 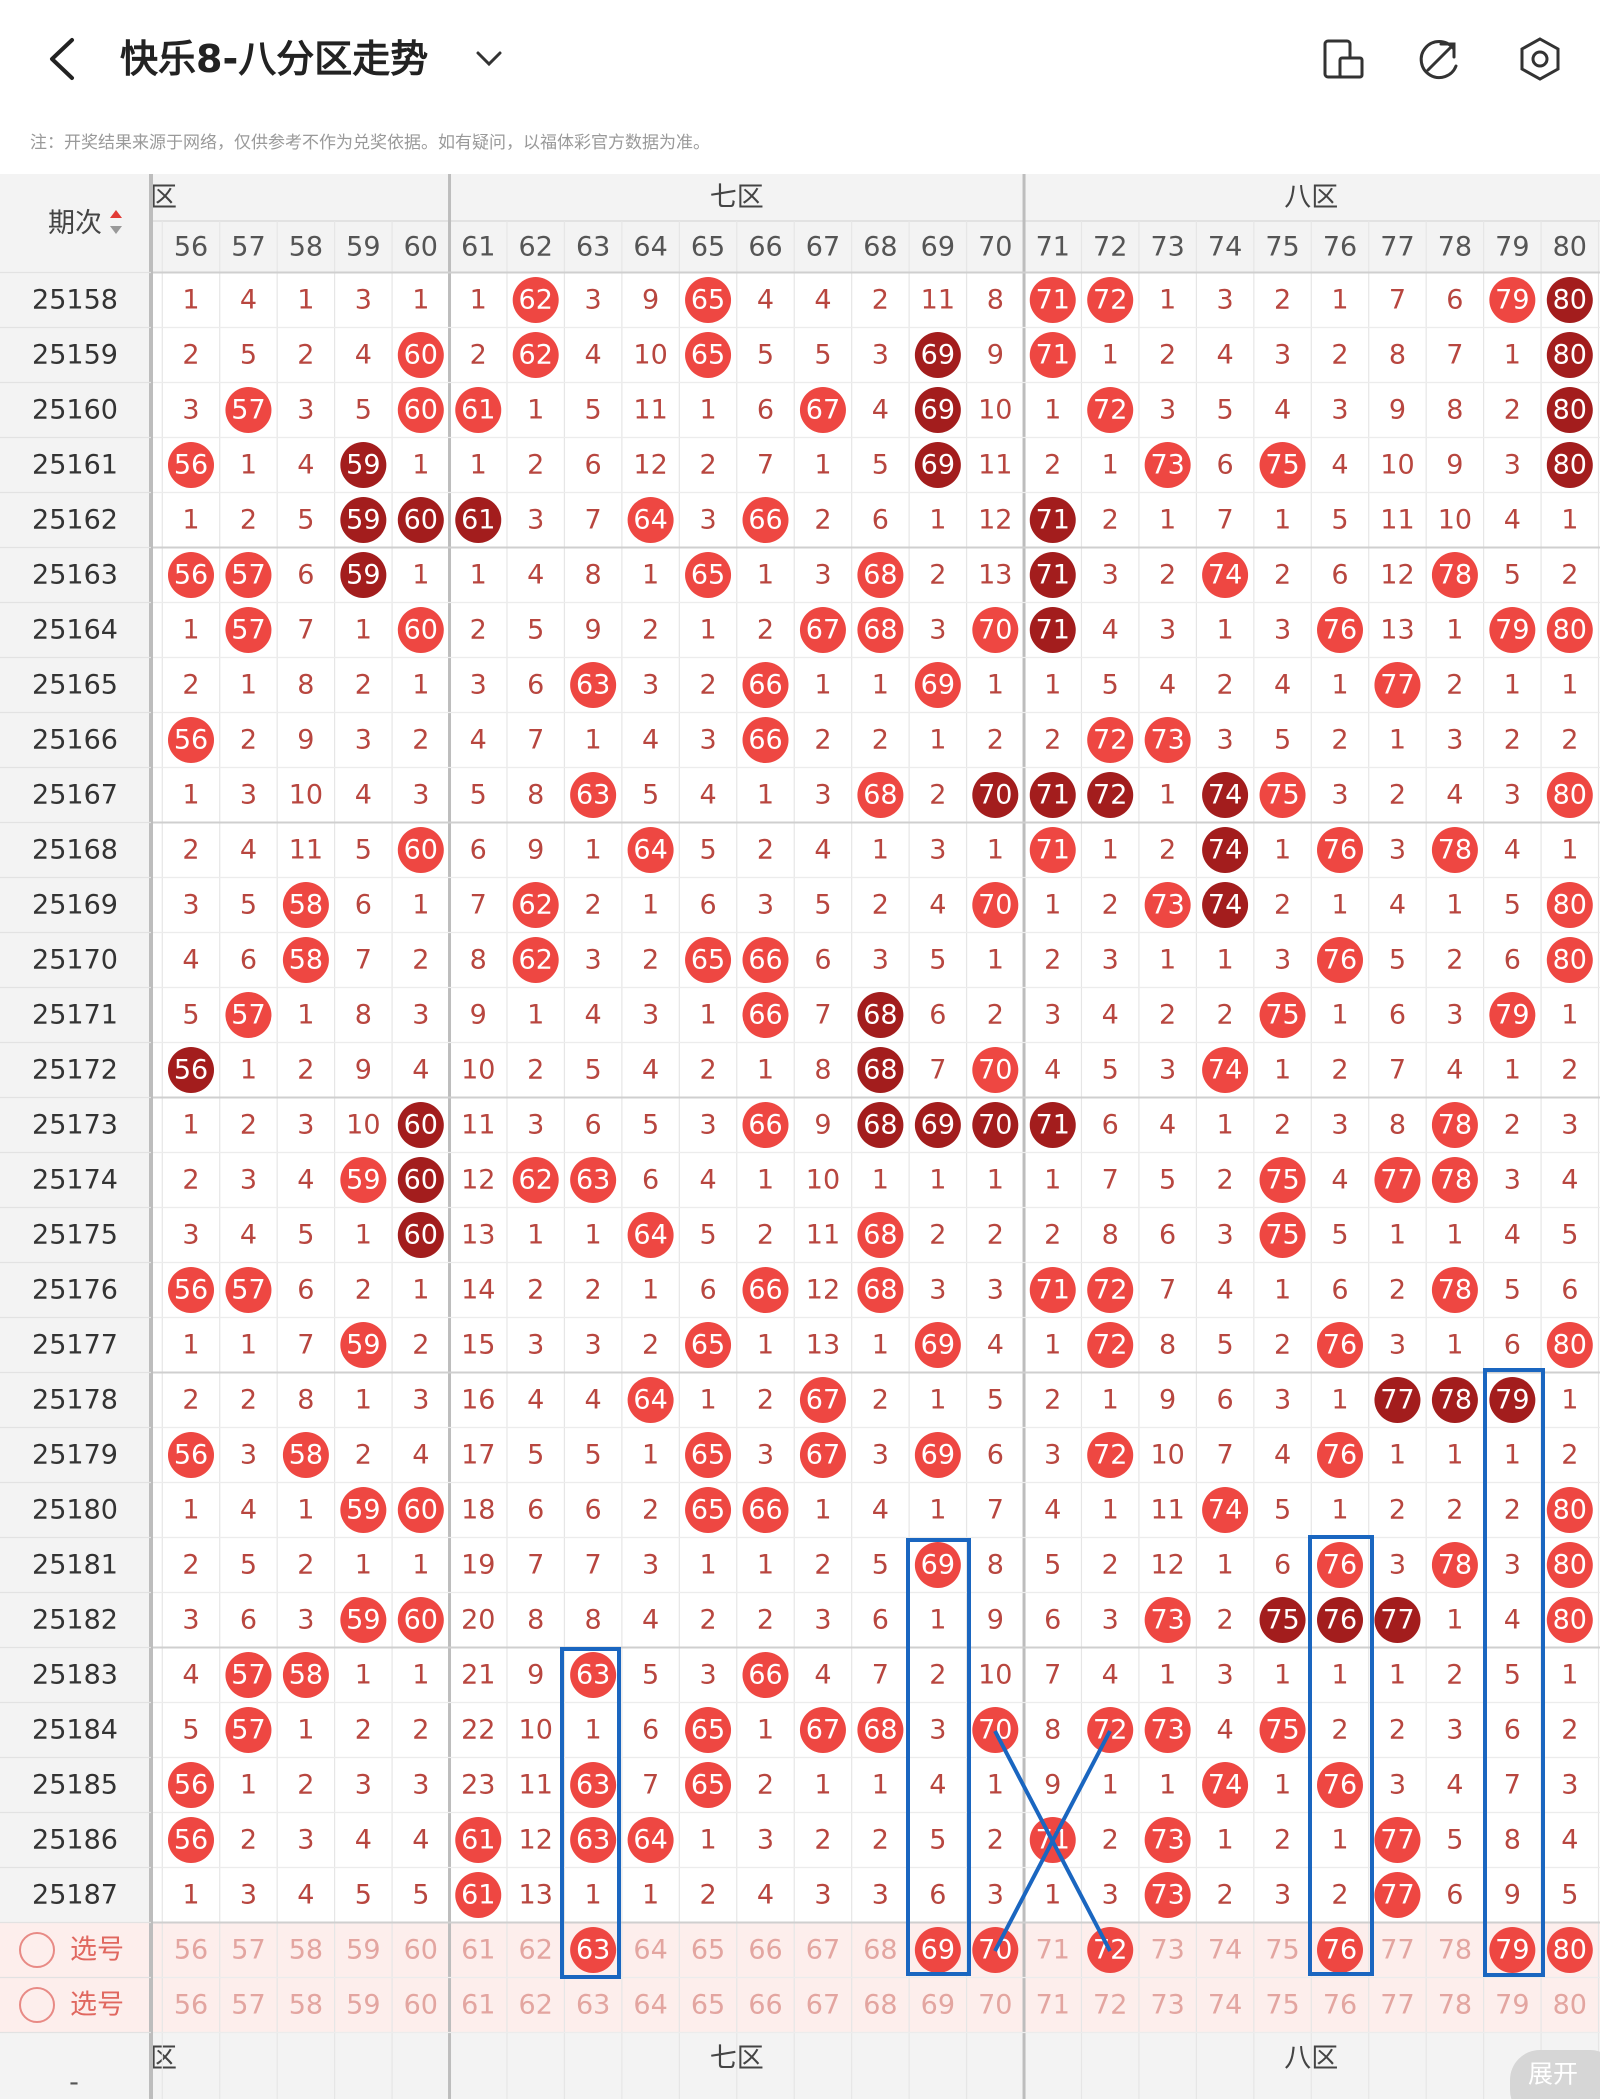 I want to click on back-button, so click(x=62, y=59).